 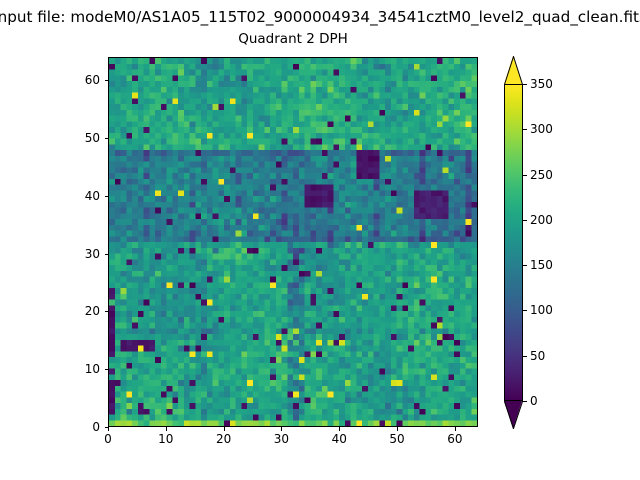 I want to click on y-tick-label: 30, so click(x=92, y=253).